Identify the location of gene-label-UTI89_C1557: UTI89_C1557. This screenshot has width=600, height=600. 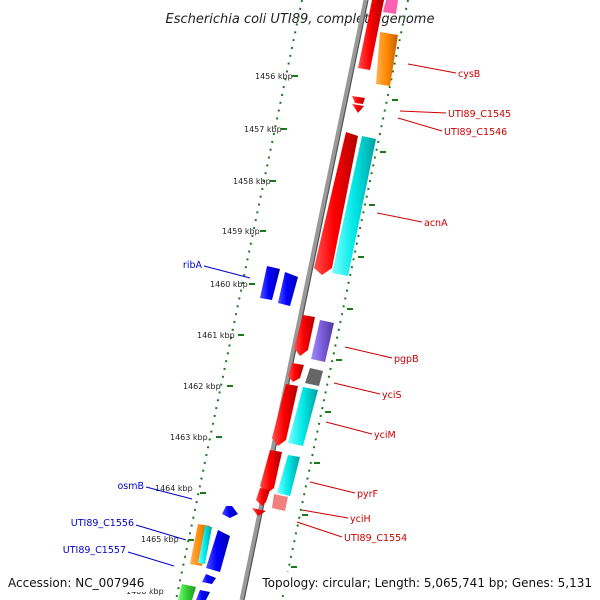
(94, 550).